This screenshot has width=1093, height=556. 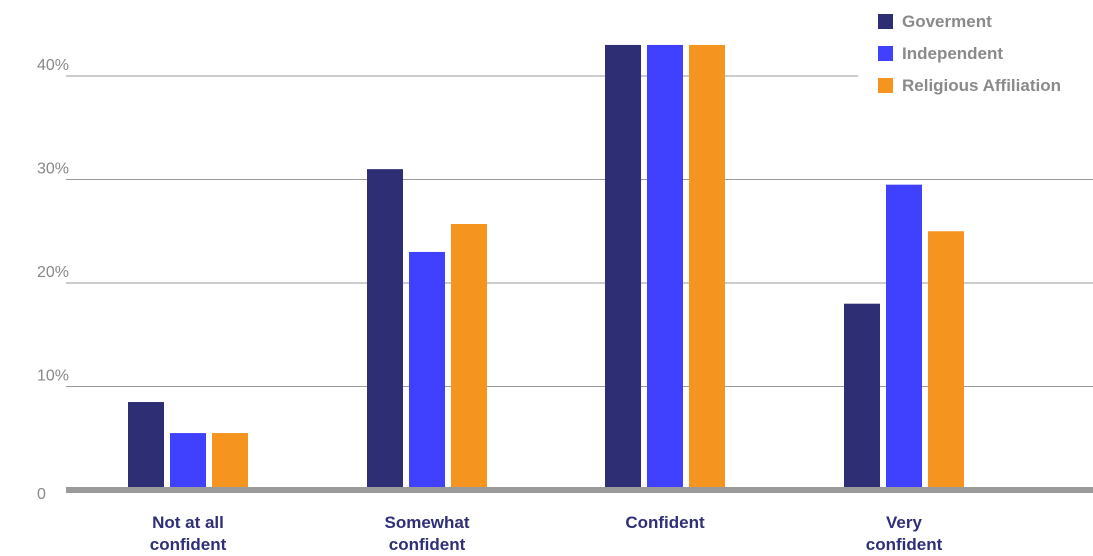 I want to click on legend-label: Goverment, so click(x=947, y=21).